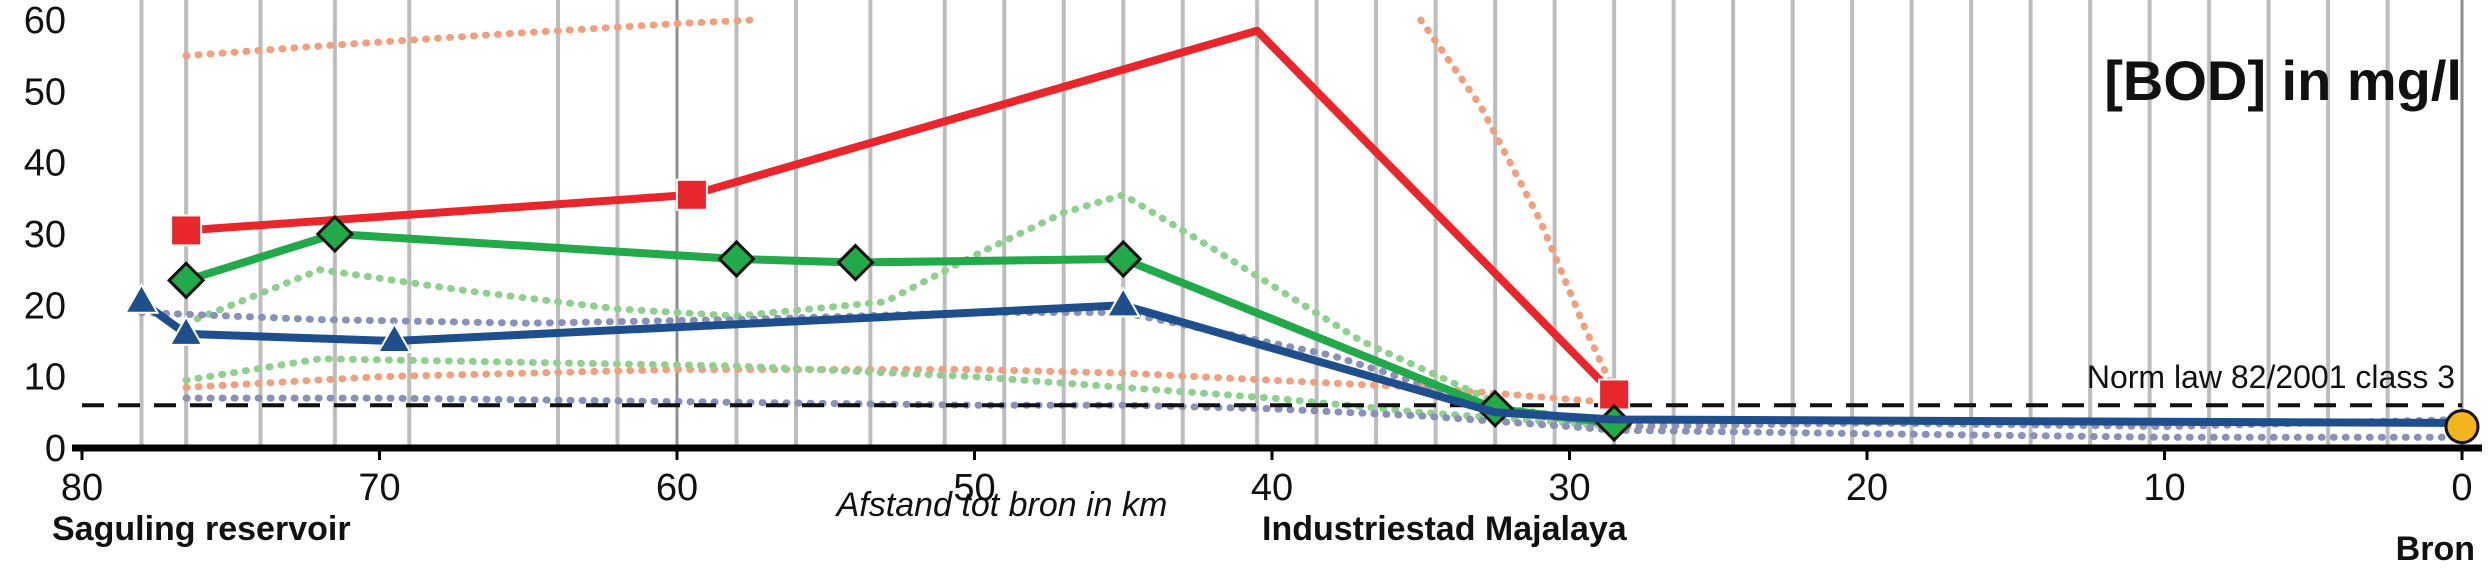 This screenshot has width=2489, height=572. What do you see at coordinates (379, 488) in the screenshot?
I see `x-tick-label: 70` at bounding box center [379, 488].